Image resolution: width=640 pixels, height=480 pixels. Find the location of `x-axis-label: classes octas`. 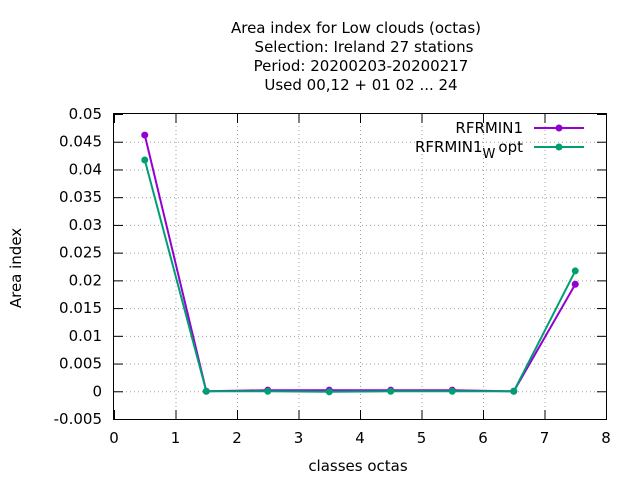

x-axis-label: classes octas is located at coordinates (358, 466).